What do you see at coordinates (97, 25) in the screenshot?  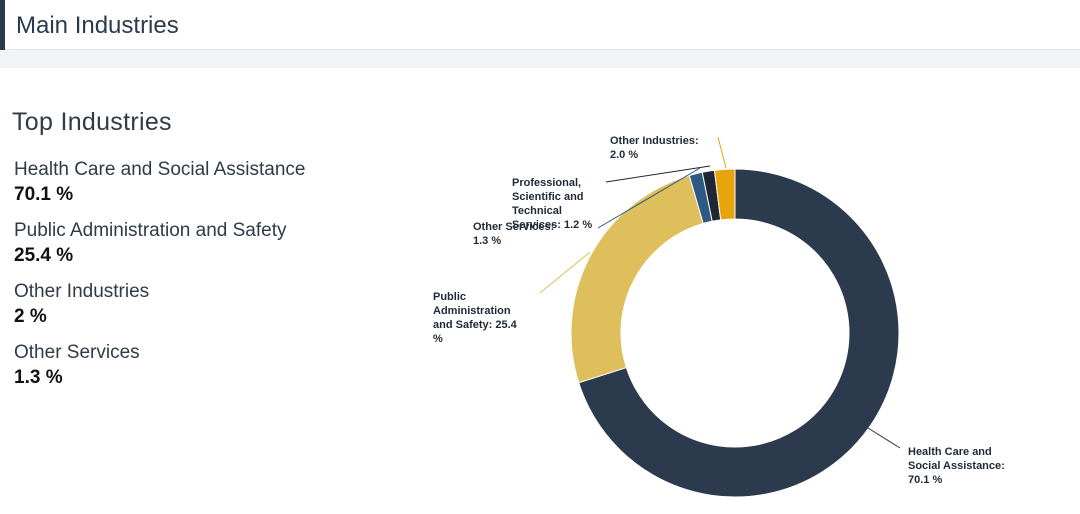 I see `page-title: Main Industries` at bounding box center [97, 25].